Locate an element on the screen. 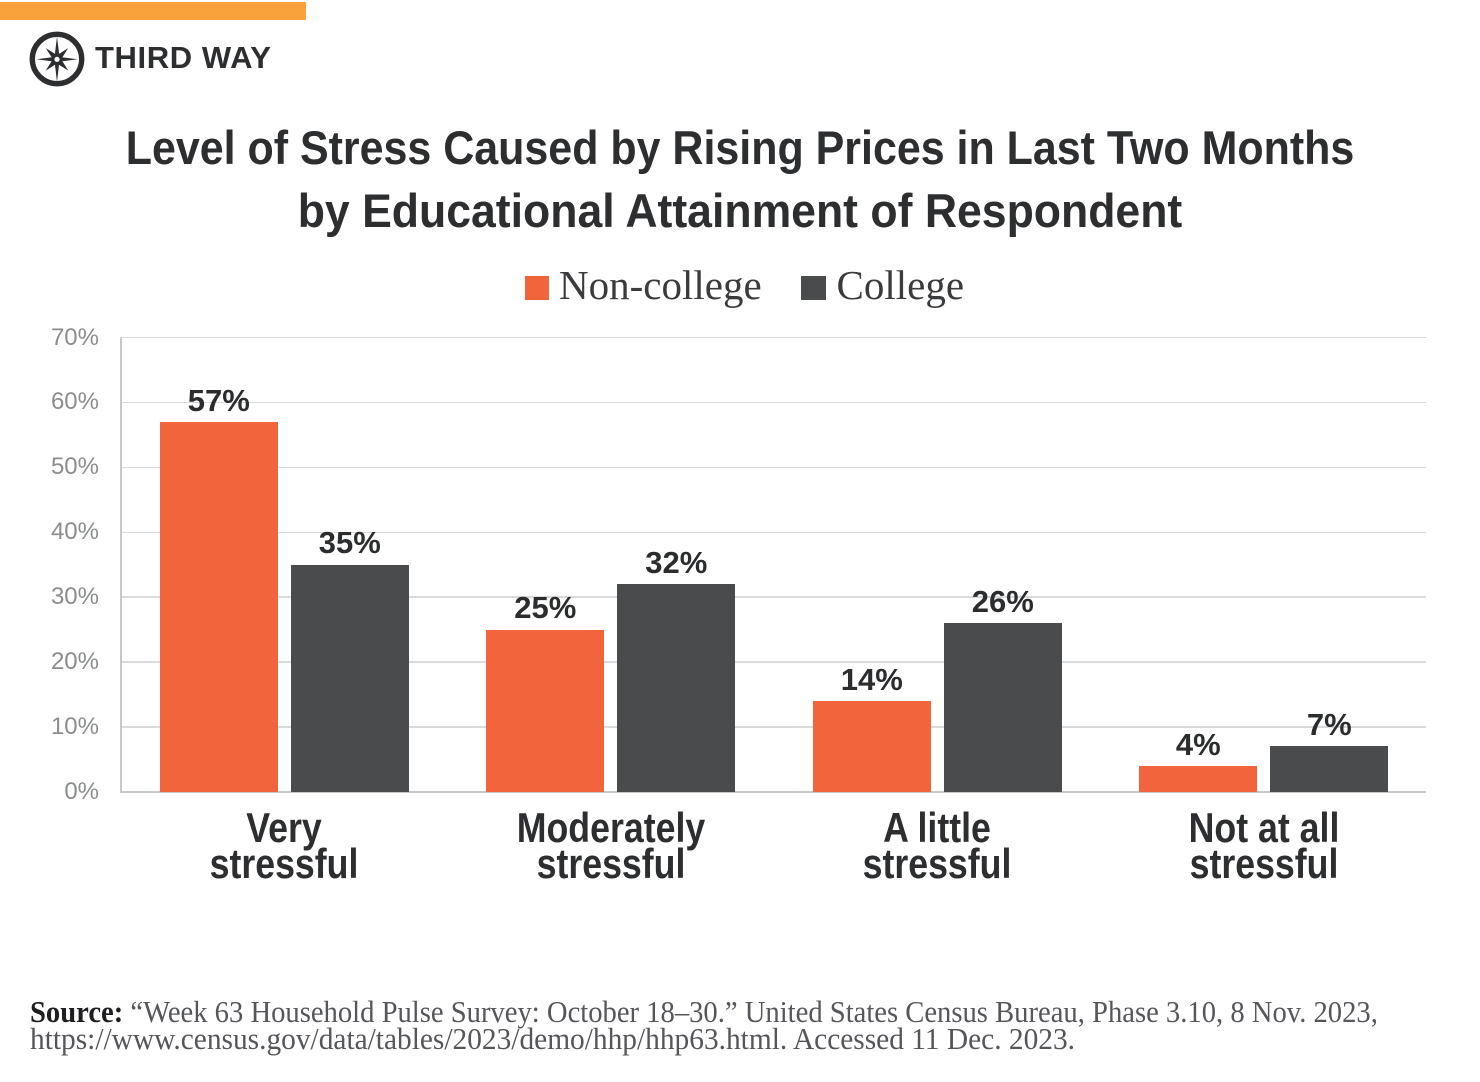 Image resolution: width=1480 pixels, height=1082 pixels. bar-value-label: 4% is located at coordinates (1198, 744).